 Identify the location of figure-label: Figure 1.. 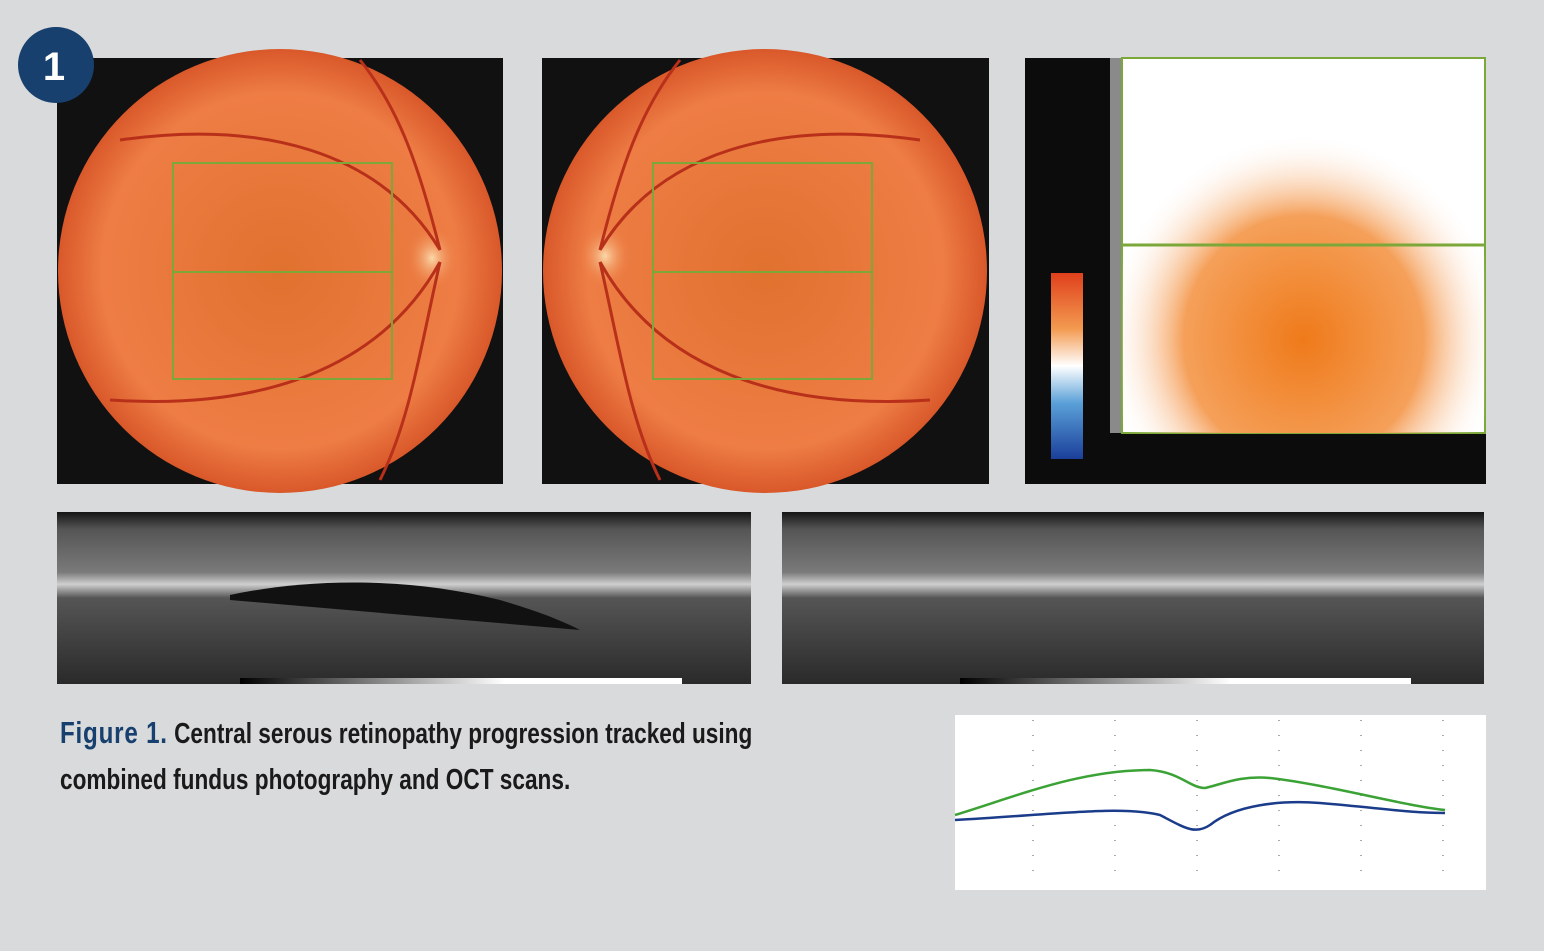
(114, 732).